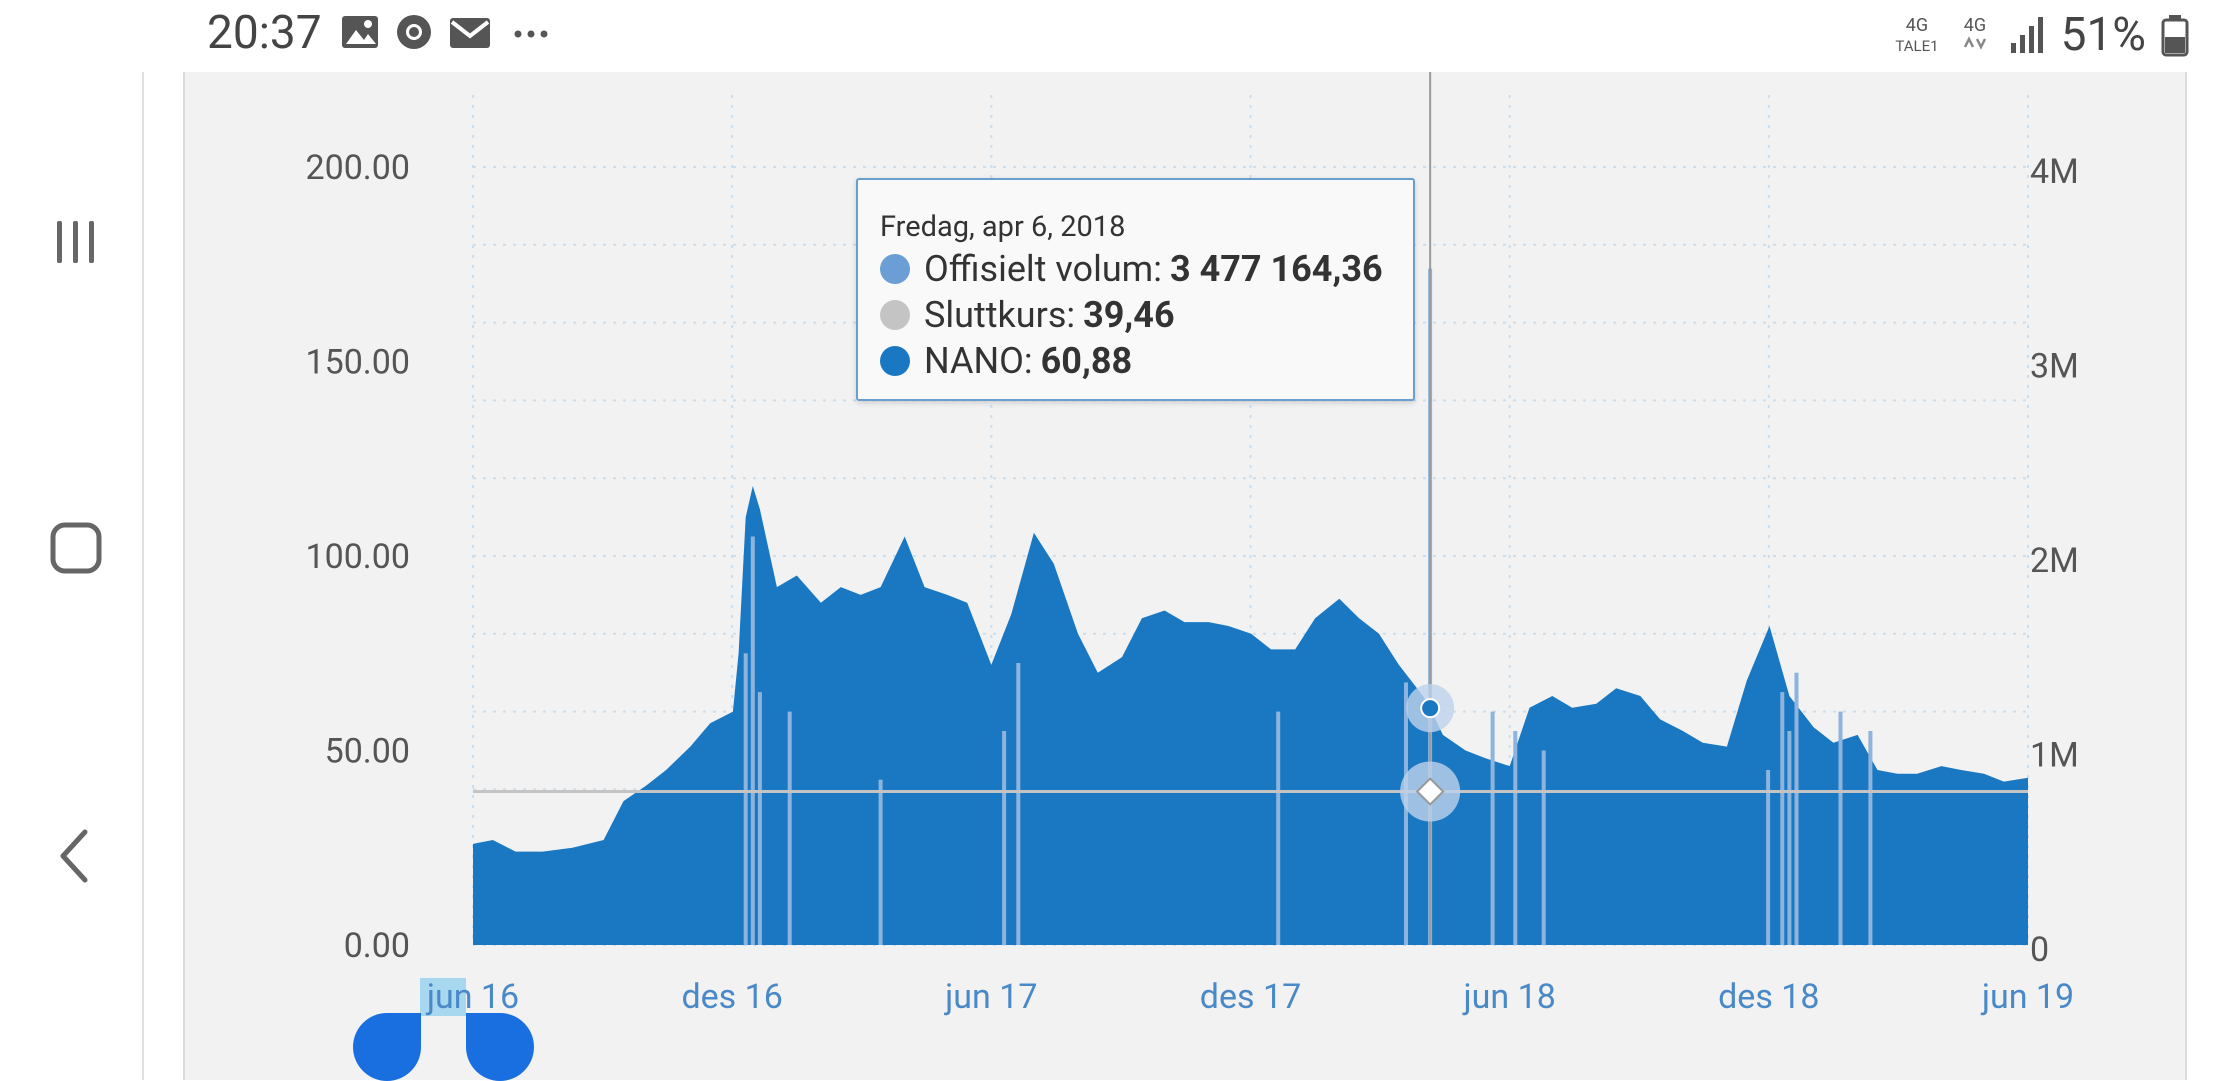  Describe the element at coordinates (2054, 367) in the screenshot. I see `y2-tick-label: 3M` at that location.